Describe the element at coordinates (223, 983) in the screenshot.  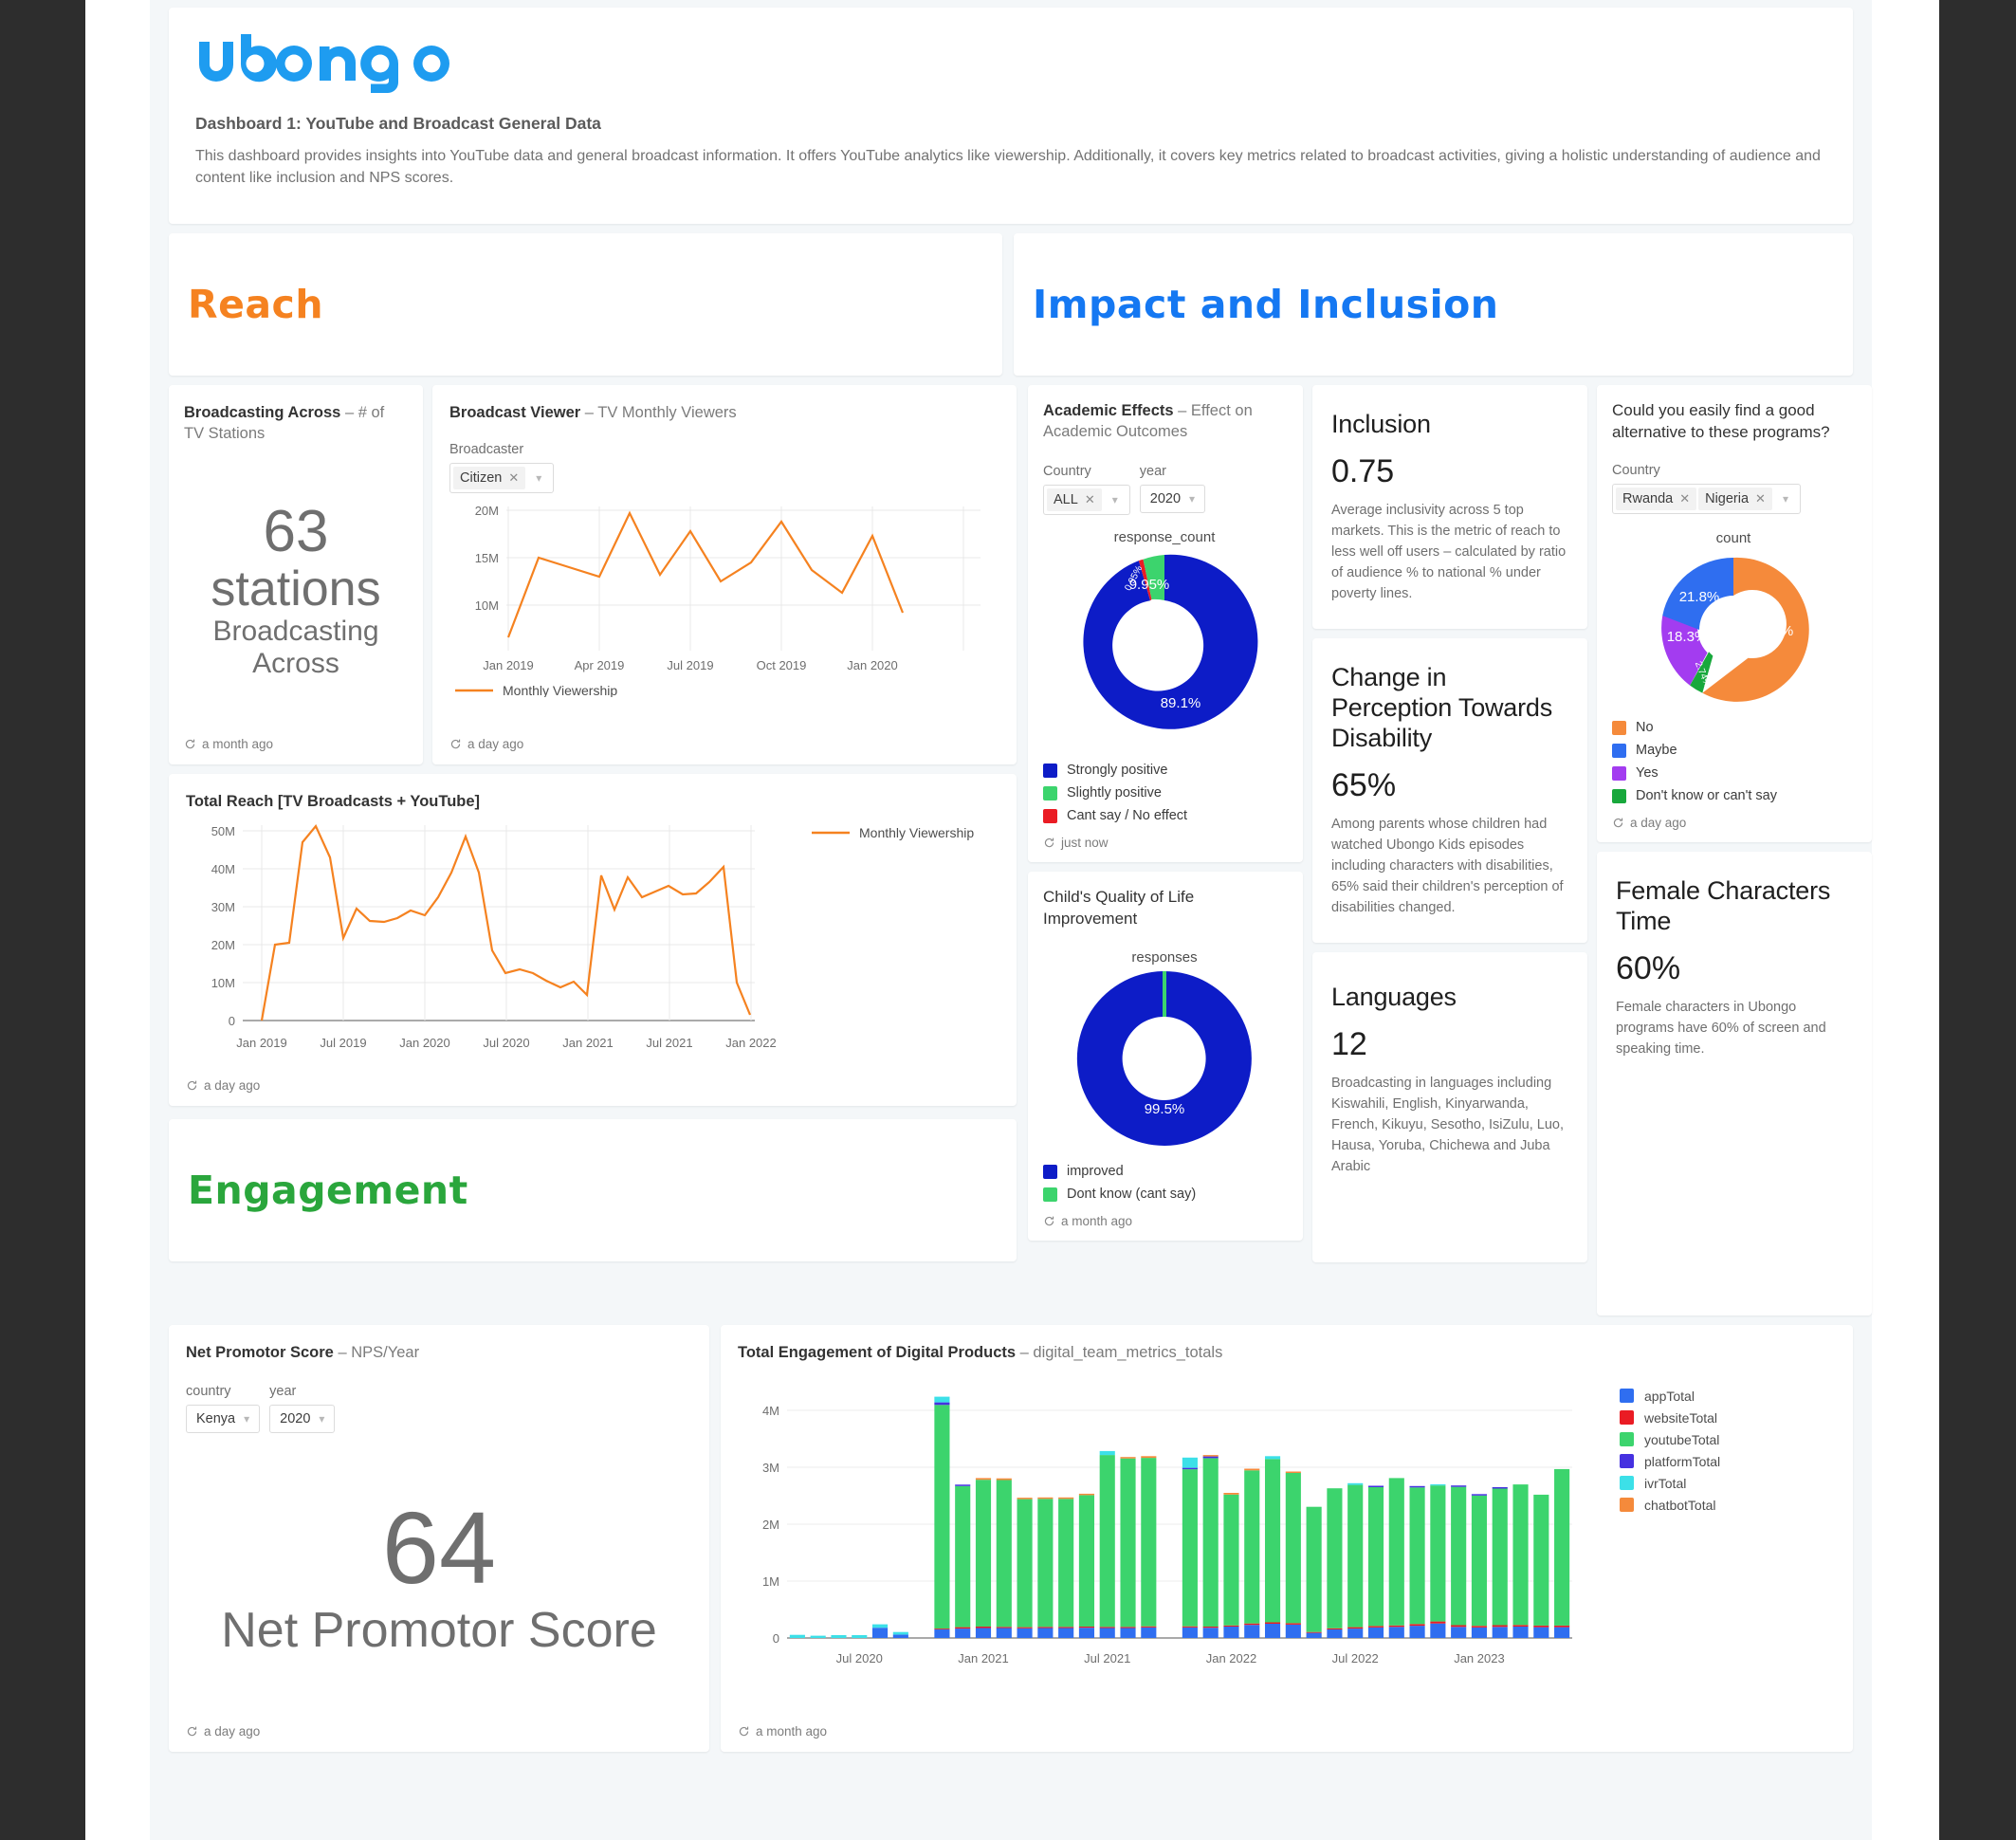
I see `svg-text: 10M` at that location.